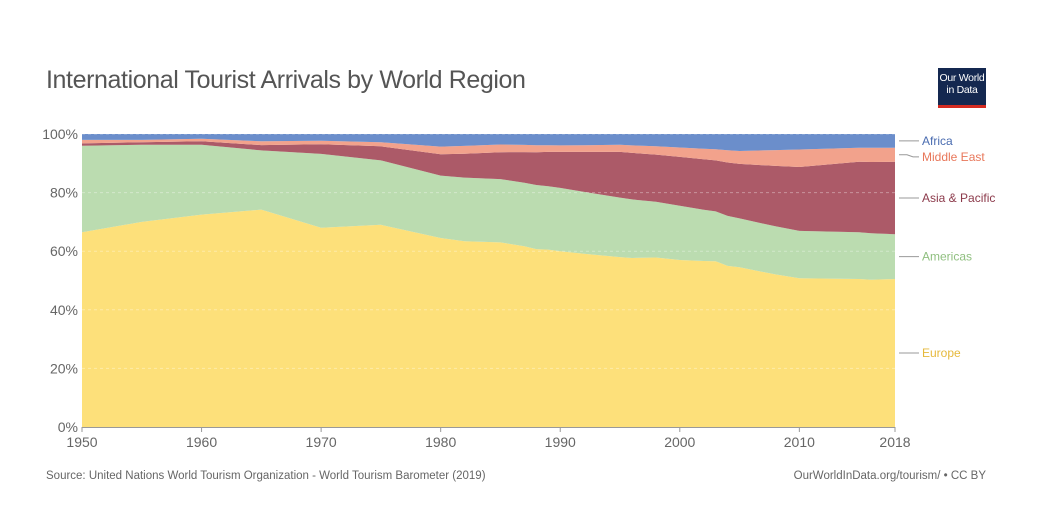 Image resolution: width=1044 pixels, height=512 pixels. I want to click on x-tick-label: 2018, so click(894, 442).